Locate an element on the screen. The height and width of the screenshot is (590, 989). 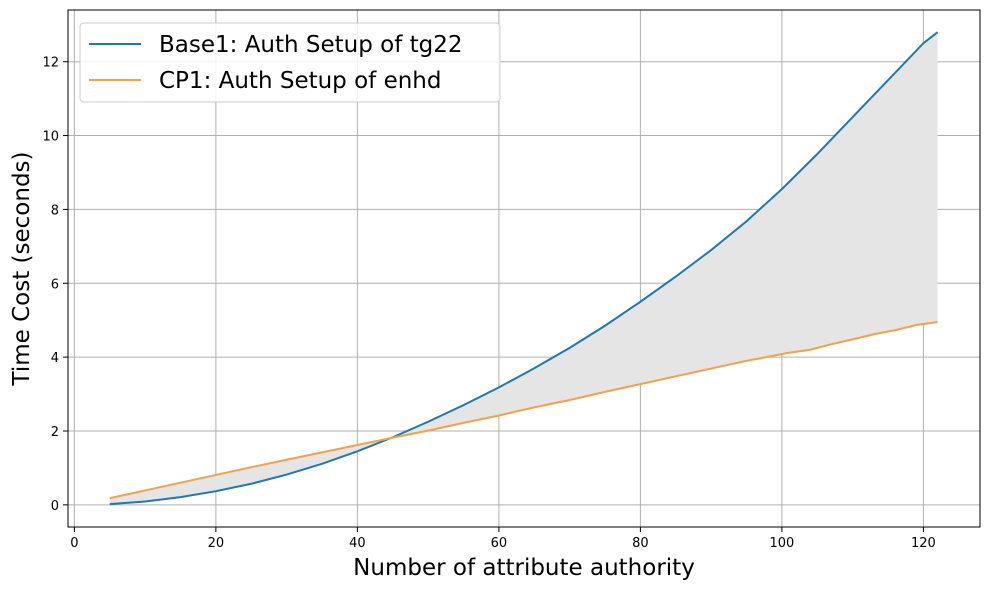
y-tick-label: 0 is located at coordinates (55, 506).